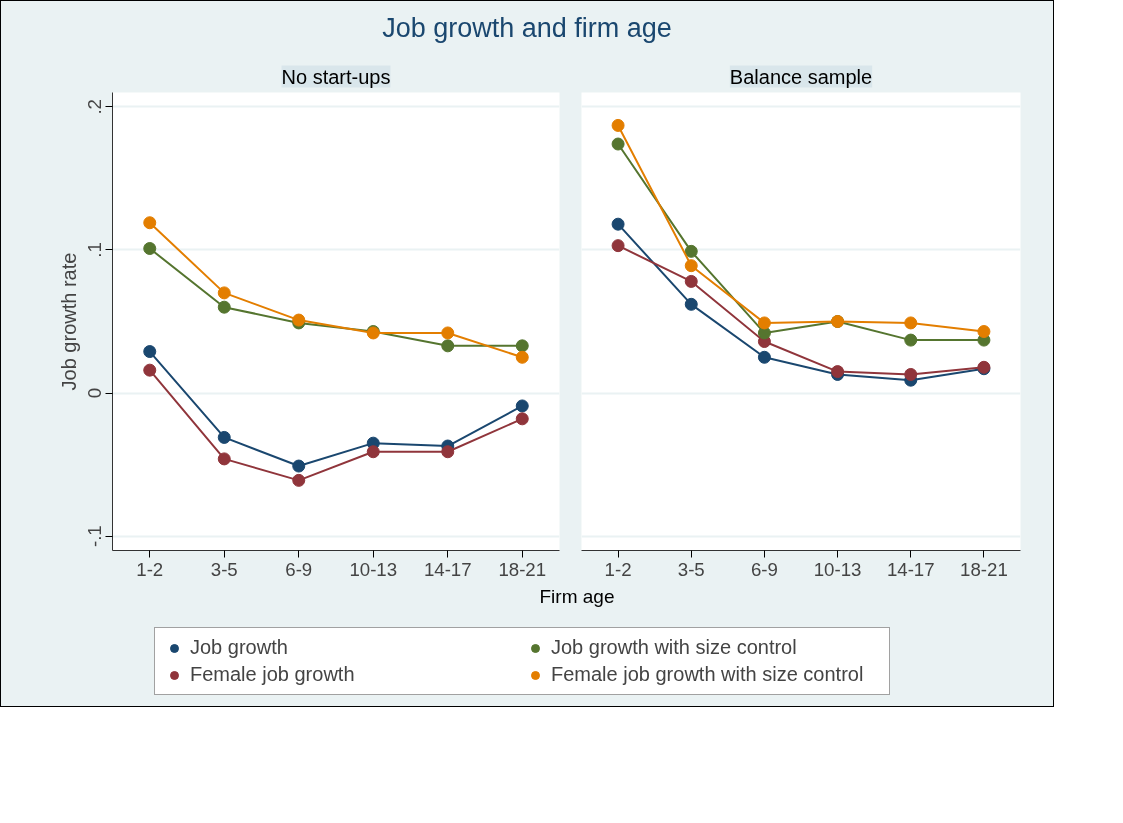 This screenshot has width=1123, height=823. Describe the element at coordinates (94, 107) in the screenshot. I see `y-tick-label: .2` at that location.